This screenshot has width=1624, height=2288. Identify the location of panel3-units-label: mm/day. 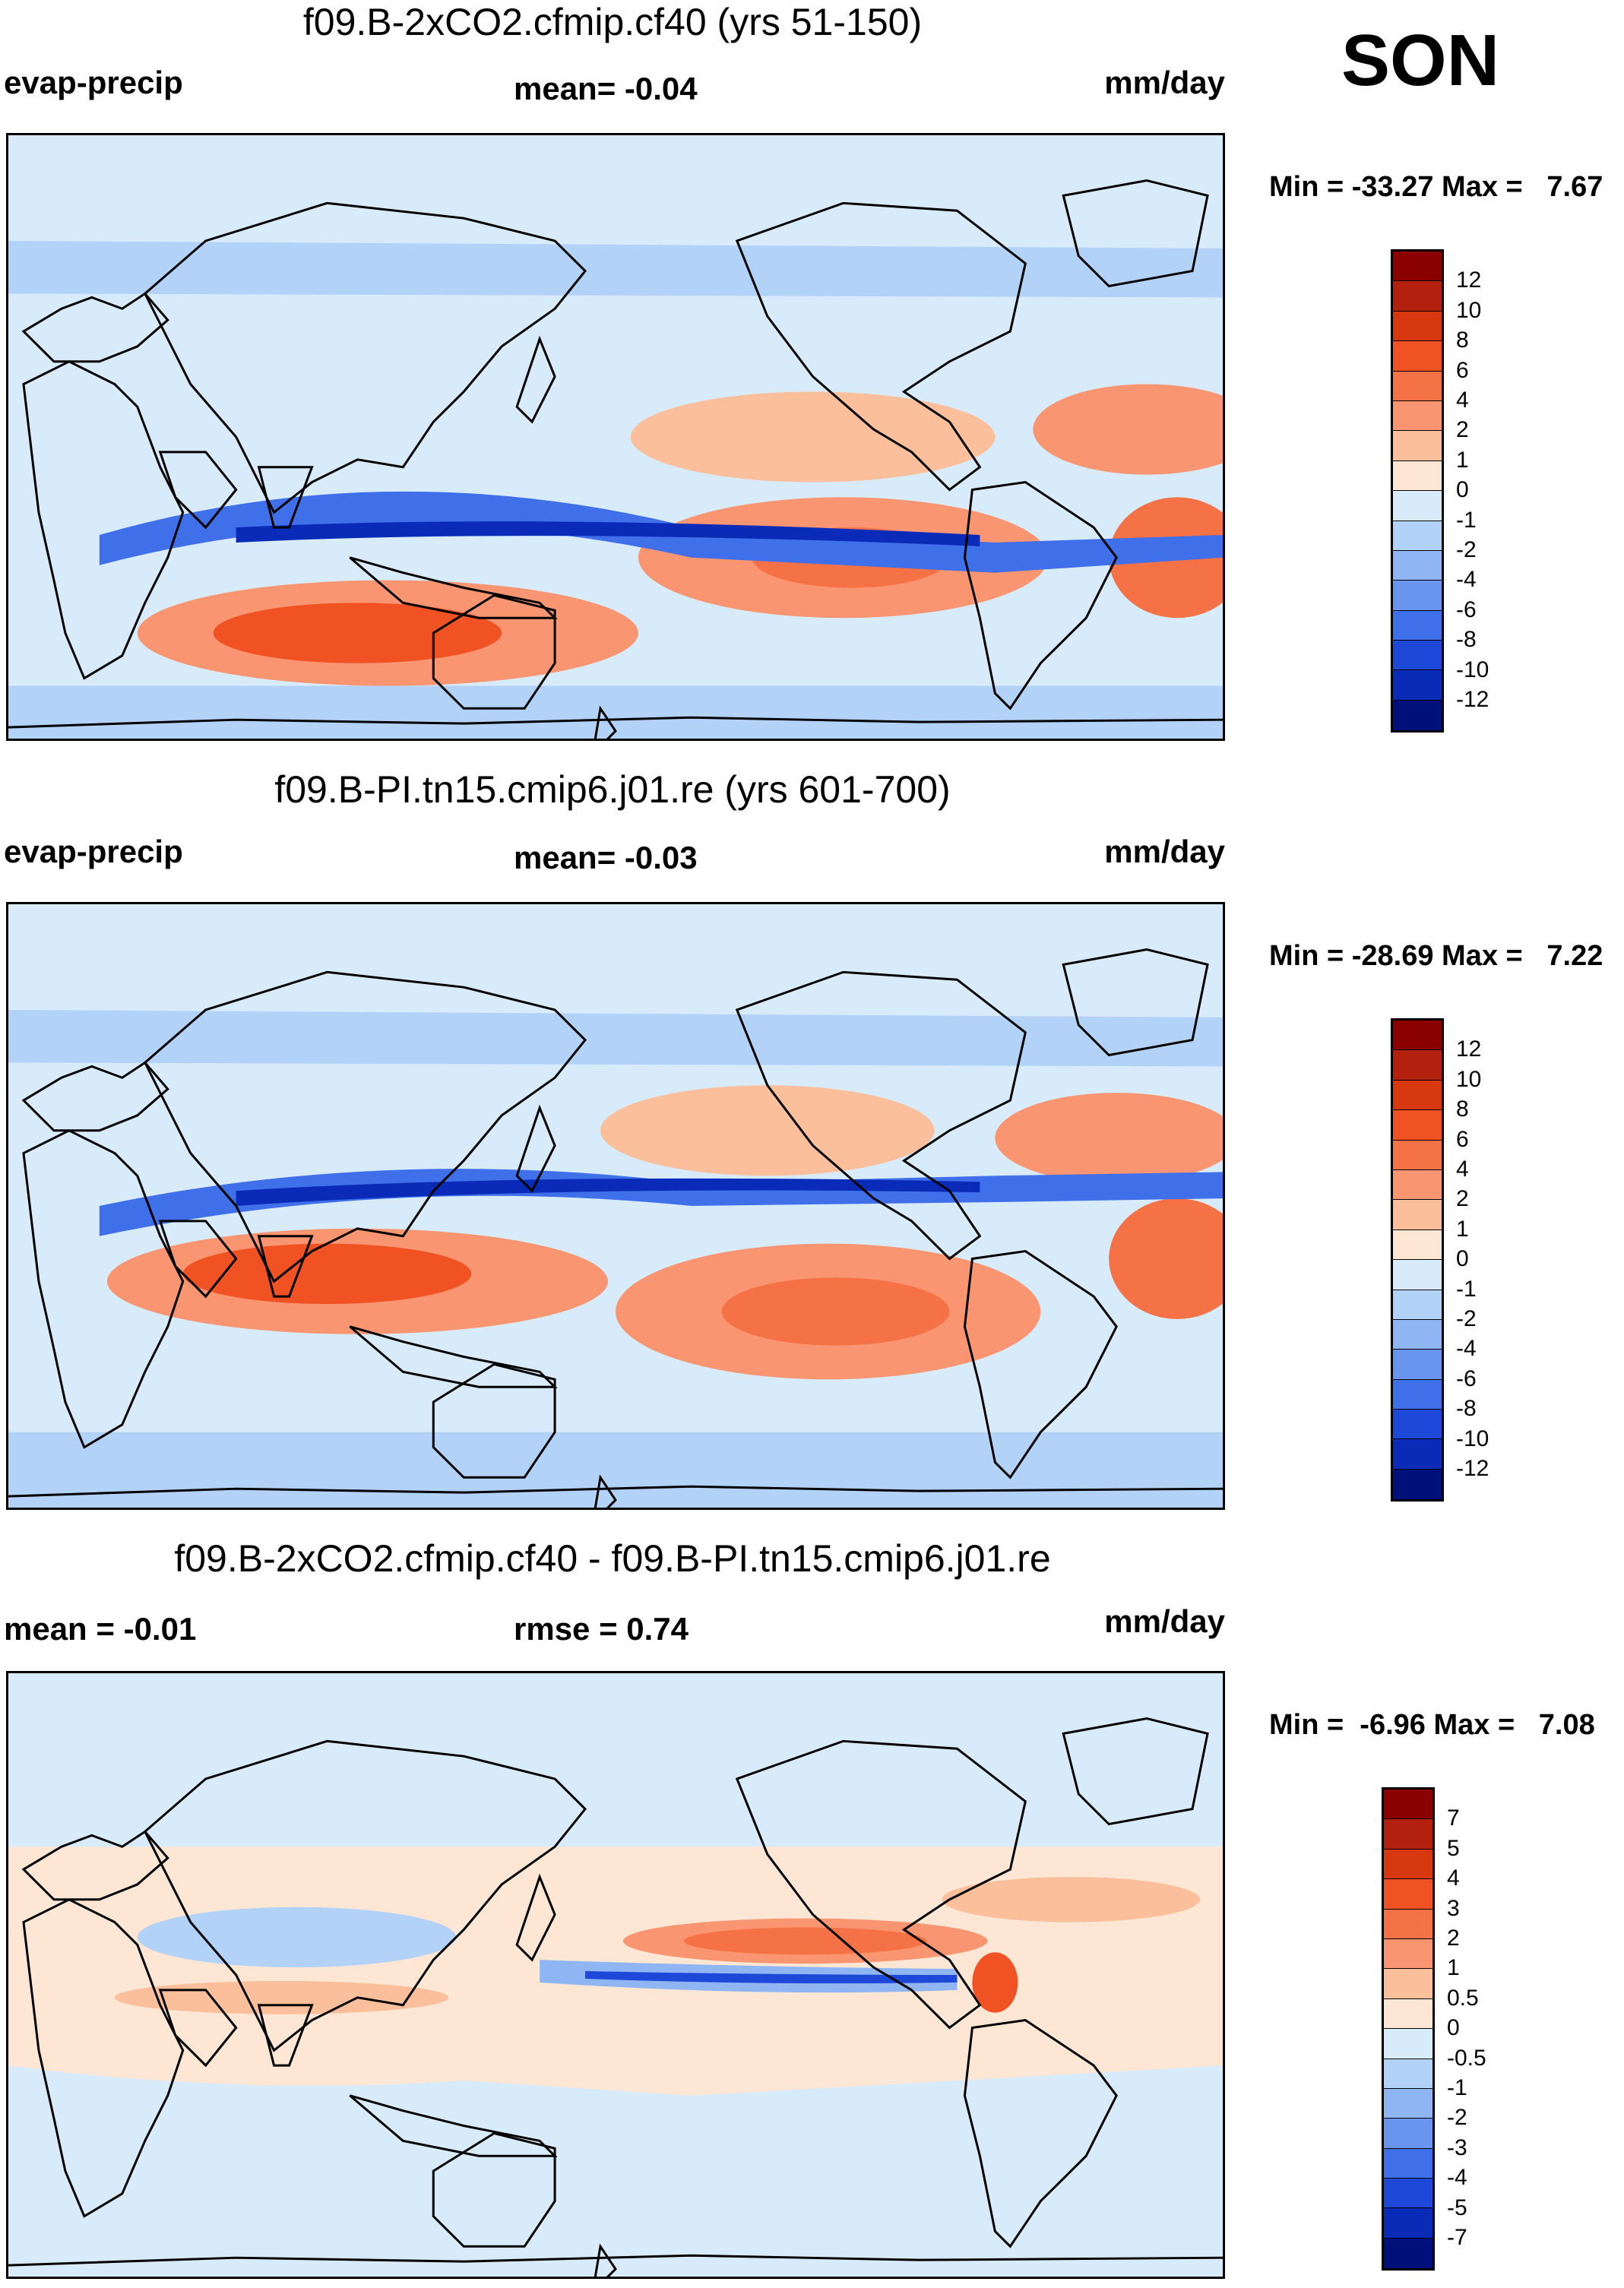
(1165, 1621).